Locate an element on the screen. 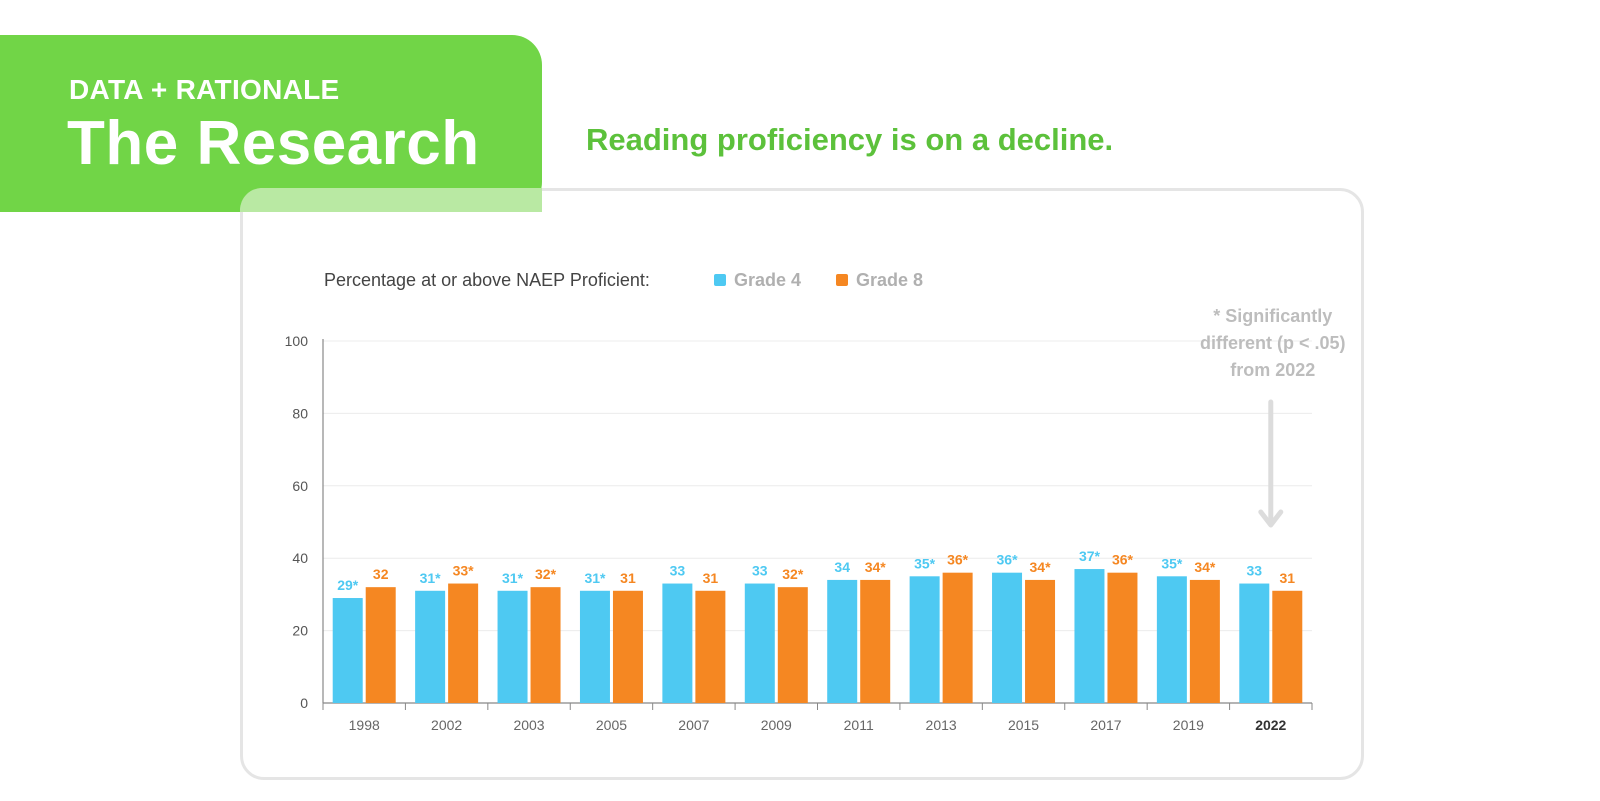  y-tick-label: 80 is located at coordinates (300, 413).